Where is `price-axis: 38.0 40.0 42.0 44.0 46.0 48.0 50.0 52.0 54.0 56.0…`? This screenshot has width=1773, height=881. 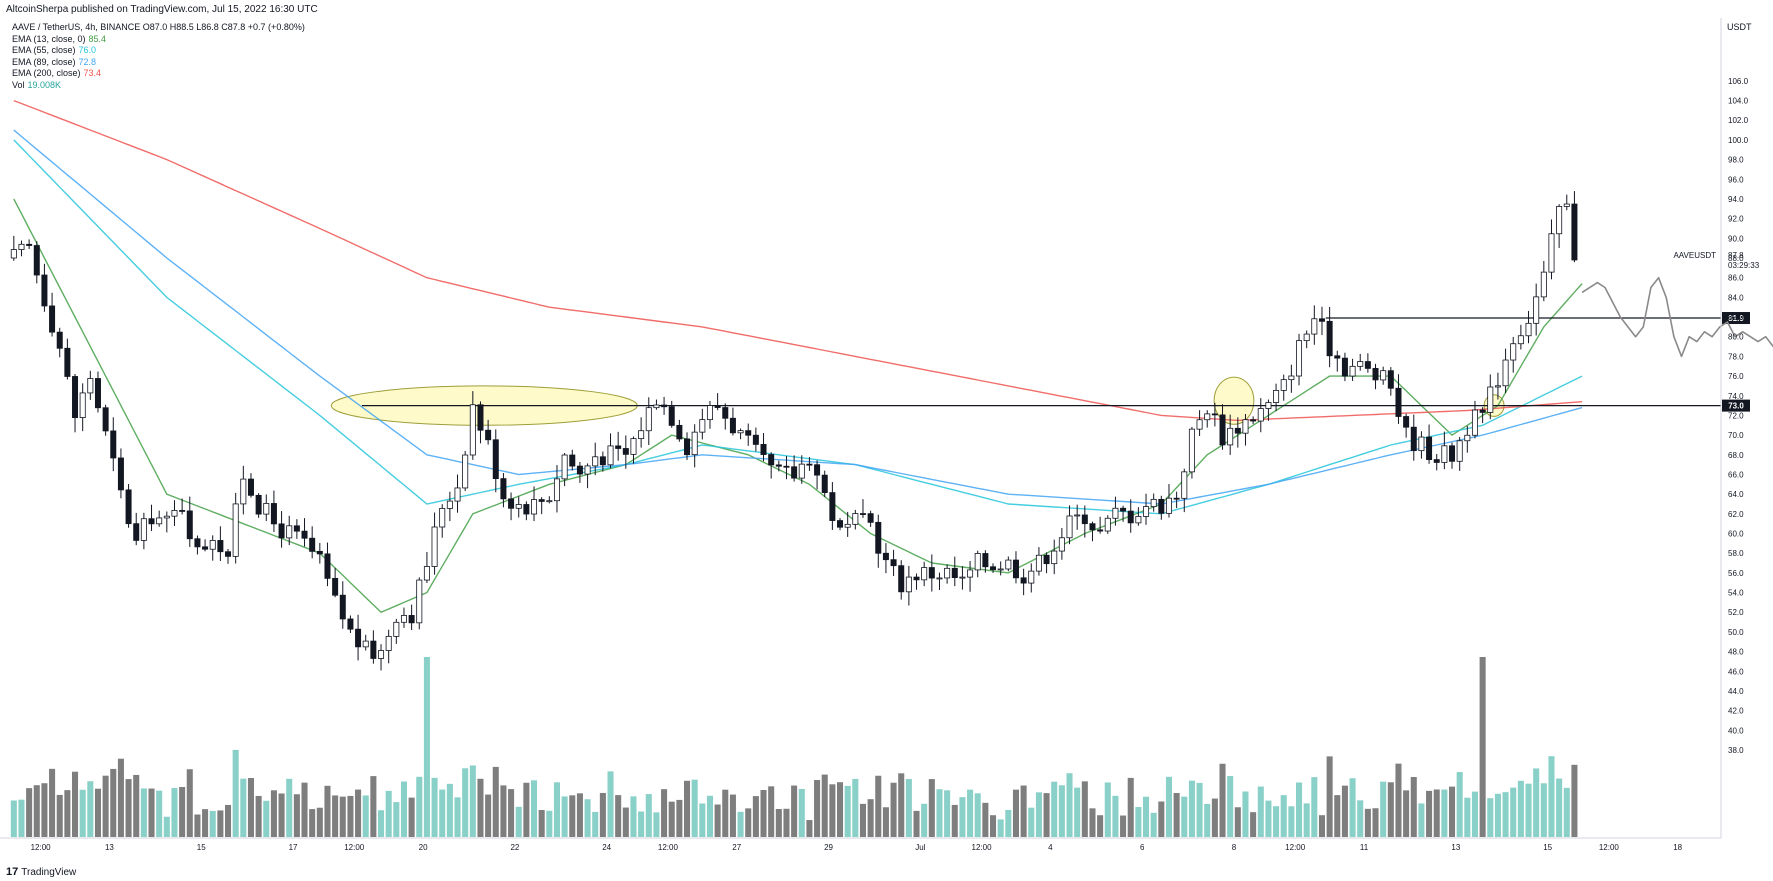 price-axis: 38.0 40.0 42.0 44.0 46.0 48.0 50.0 52.0 54.0 56.0… is located at coordinates (1738, 416).